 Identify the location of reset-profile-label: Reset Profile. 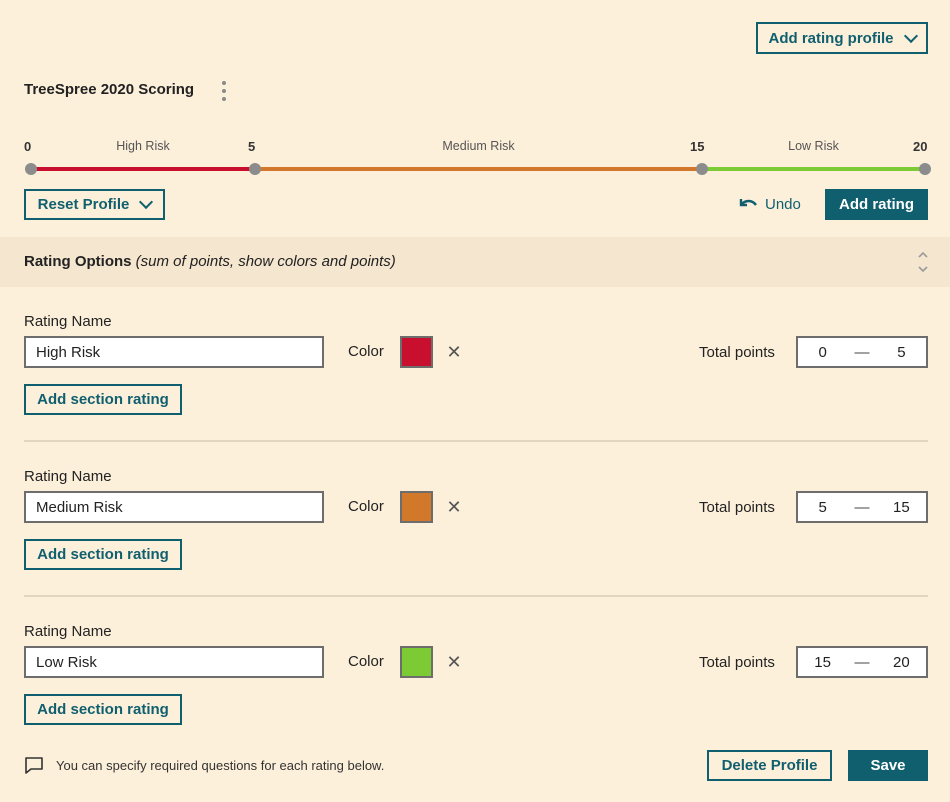
(83, 204).